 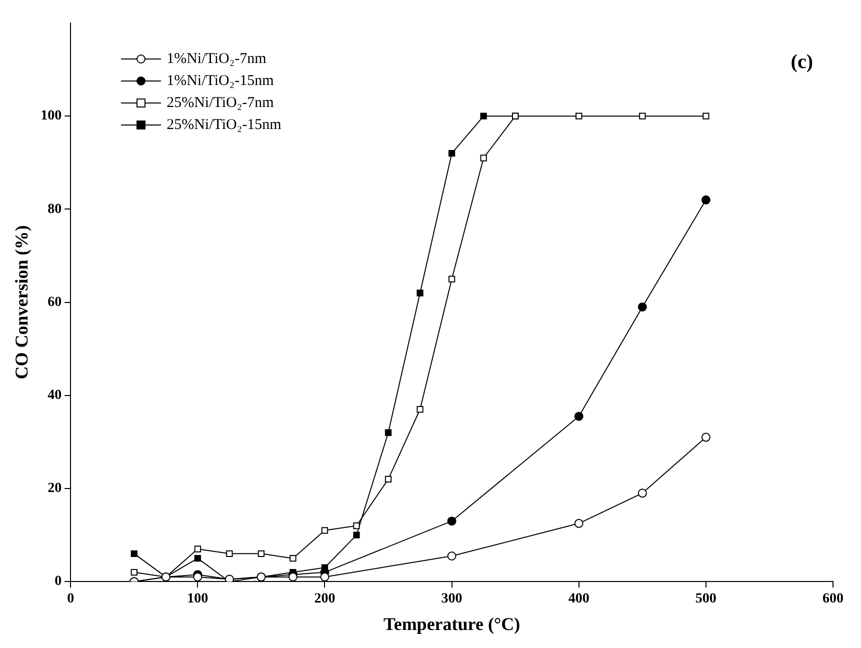 I want to click on x-tick-label: 200, so click(x=325, y=599).